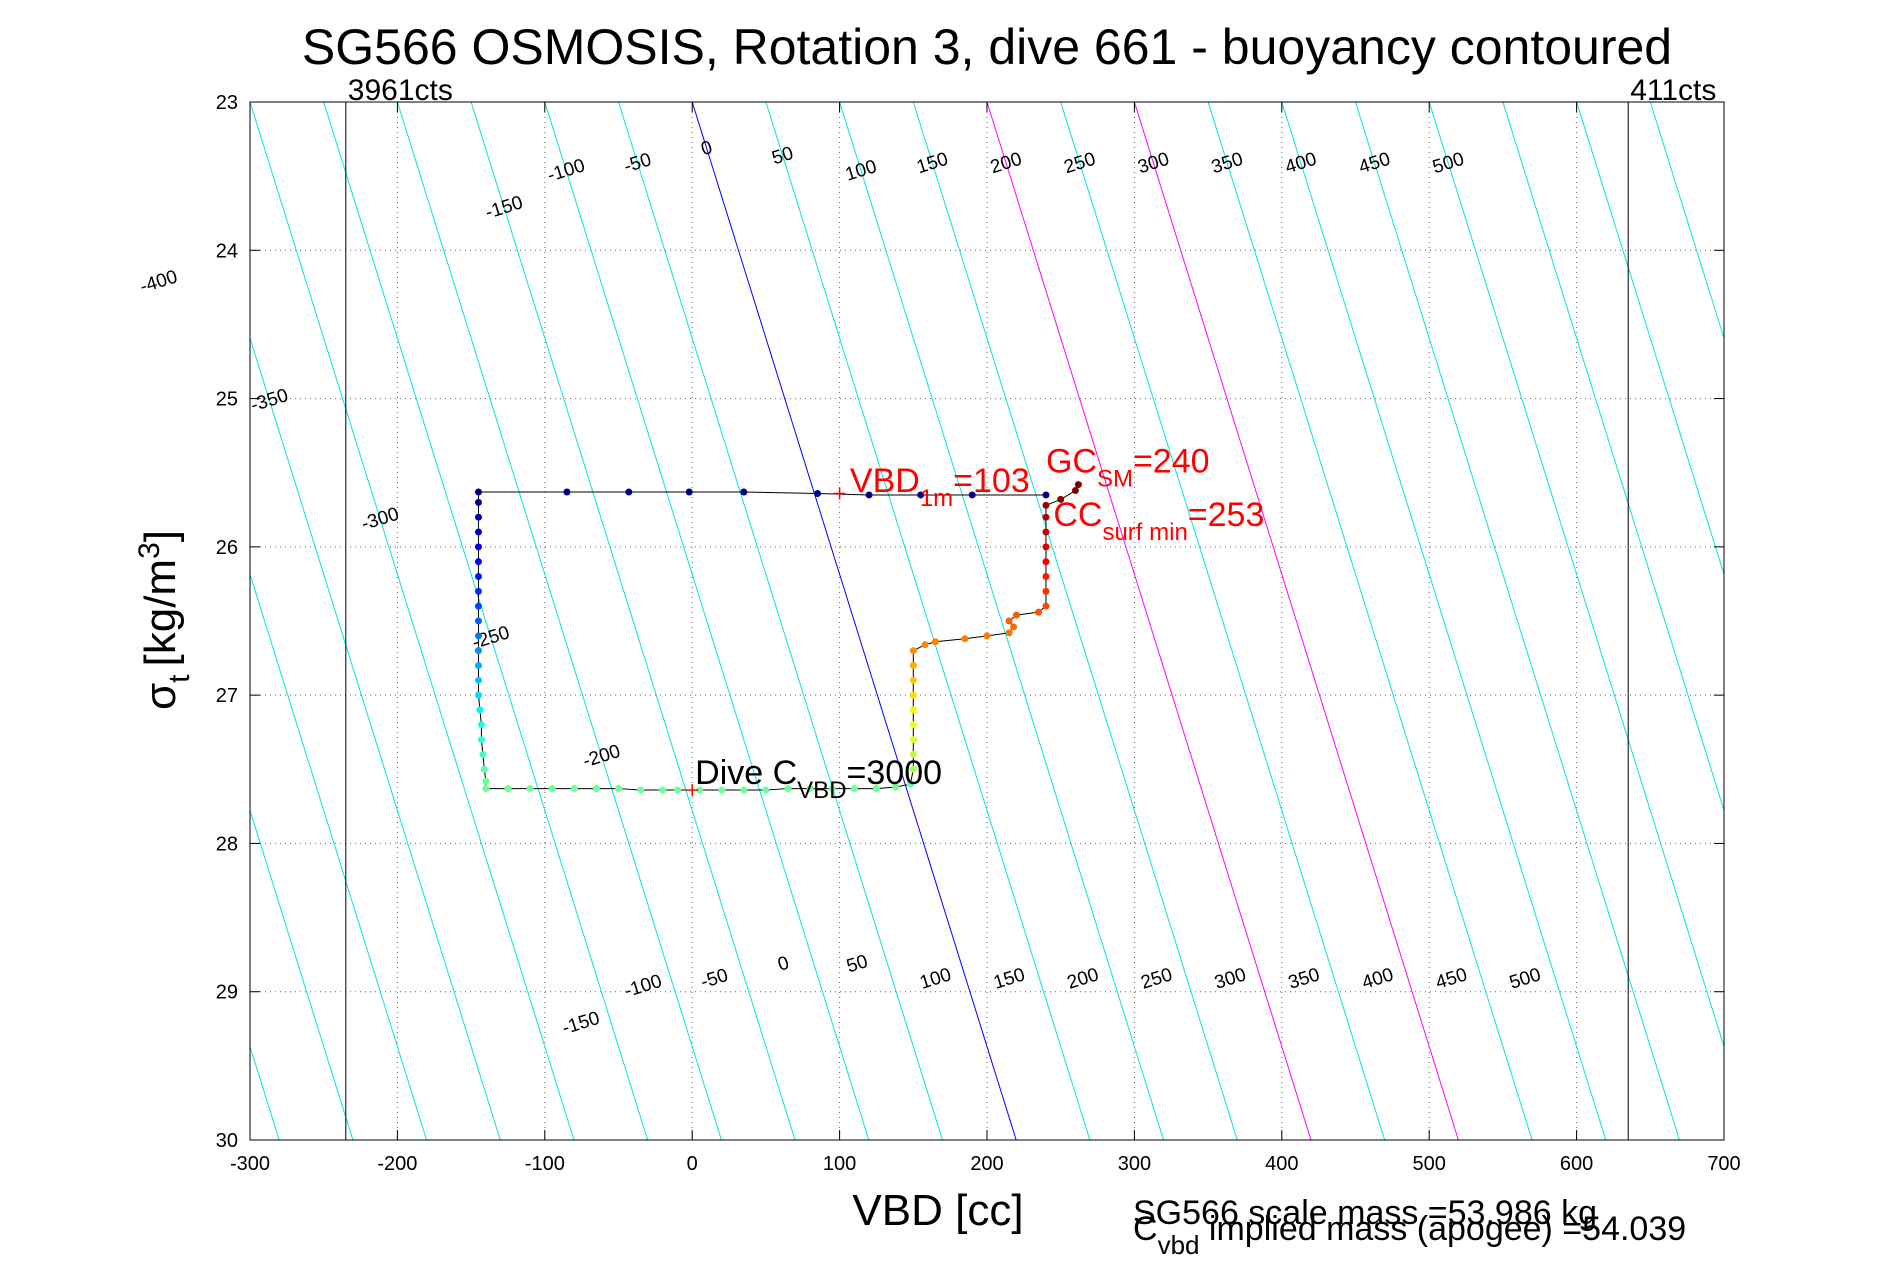  Describe the element at coordinates (227, 251) in the screenshot. I see `y-tick-label: 24` at that location.